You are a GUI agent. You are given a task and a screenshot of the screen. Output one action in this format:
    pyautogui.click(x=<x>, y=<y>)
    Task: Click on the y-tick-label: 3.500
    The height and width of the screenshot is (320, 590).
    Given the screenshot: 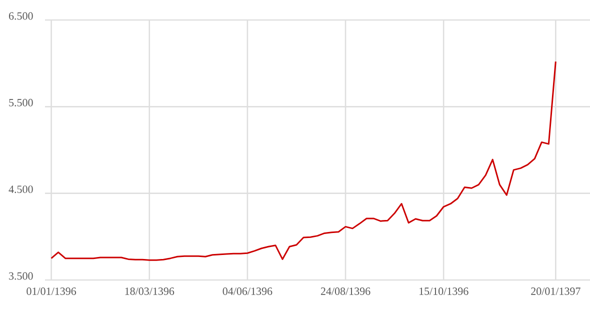 What is the action you would take?
    pyautogui.click(x=21, y=276)
    